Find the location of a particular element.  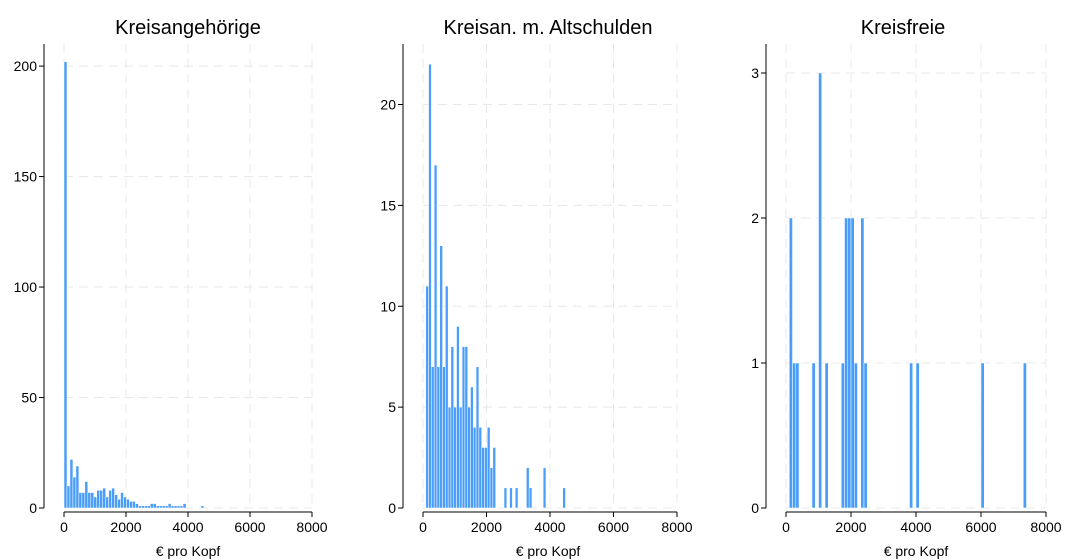

panel-title: Kreisan. m. Altschulden is located at coordinates (548, 28).